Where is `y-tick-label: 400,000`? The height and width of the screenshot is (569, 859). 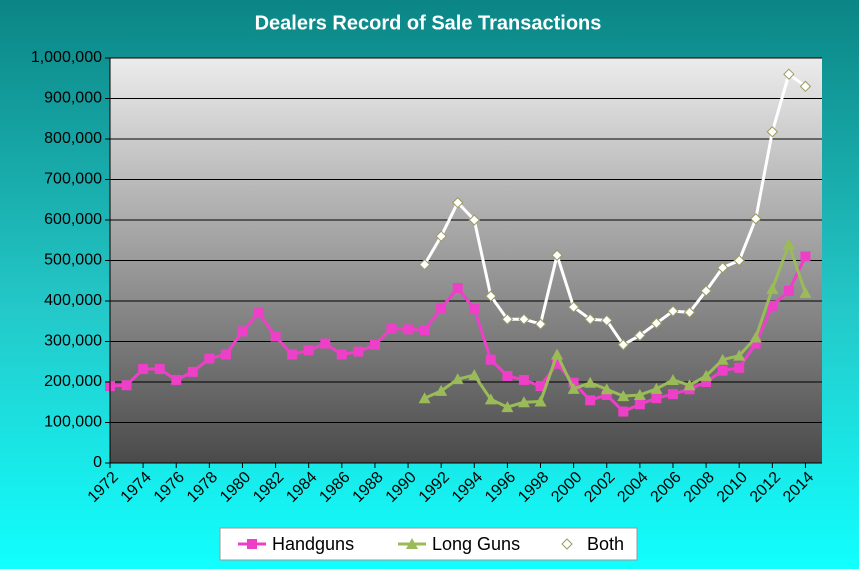
y-tick-label: 400,000 is located at coordinates (73, 300).